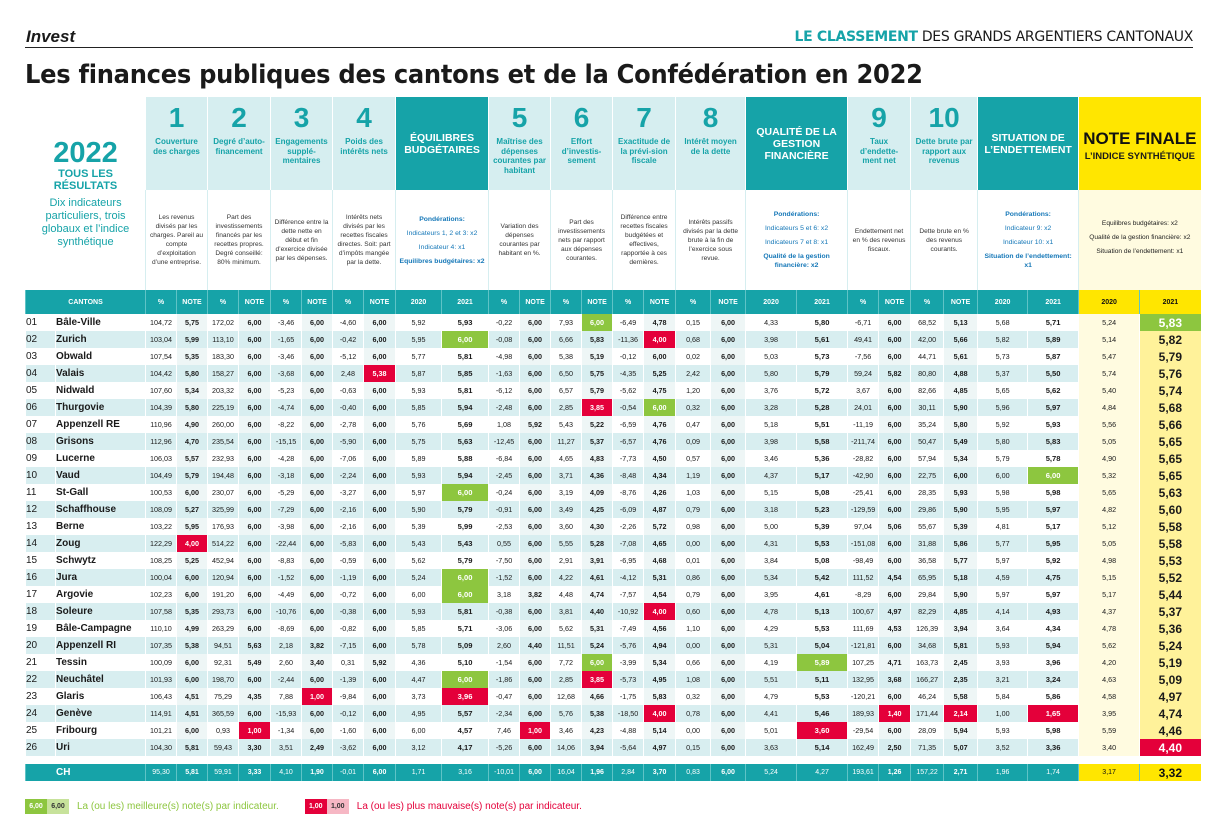 Image resolution: width=1225 pixels, height=833 pixels. I want to click on cell: 5,55, so click(566, 543).